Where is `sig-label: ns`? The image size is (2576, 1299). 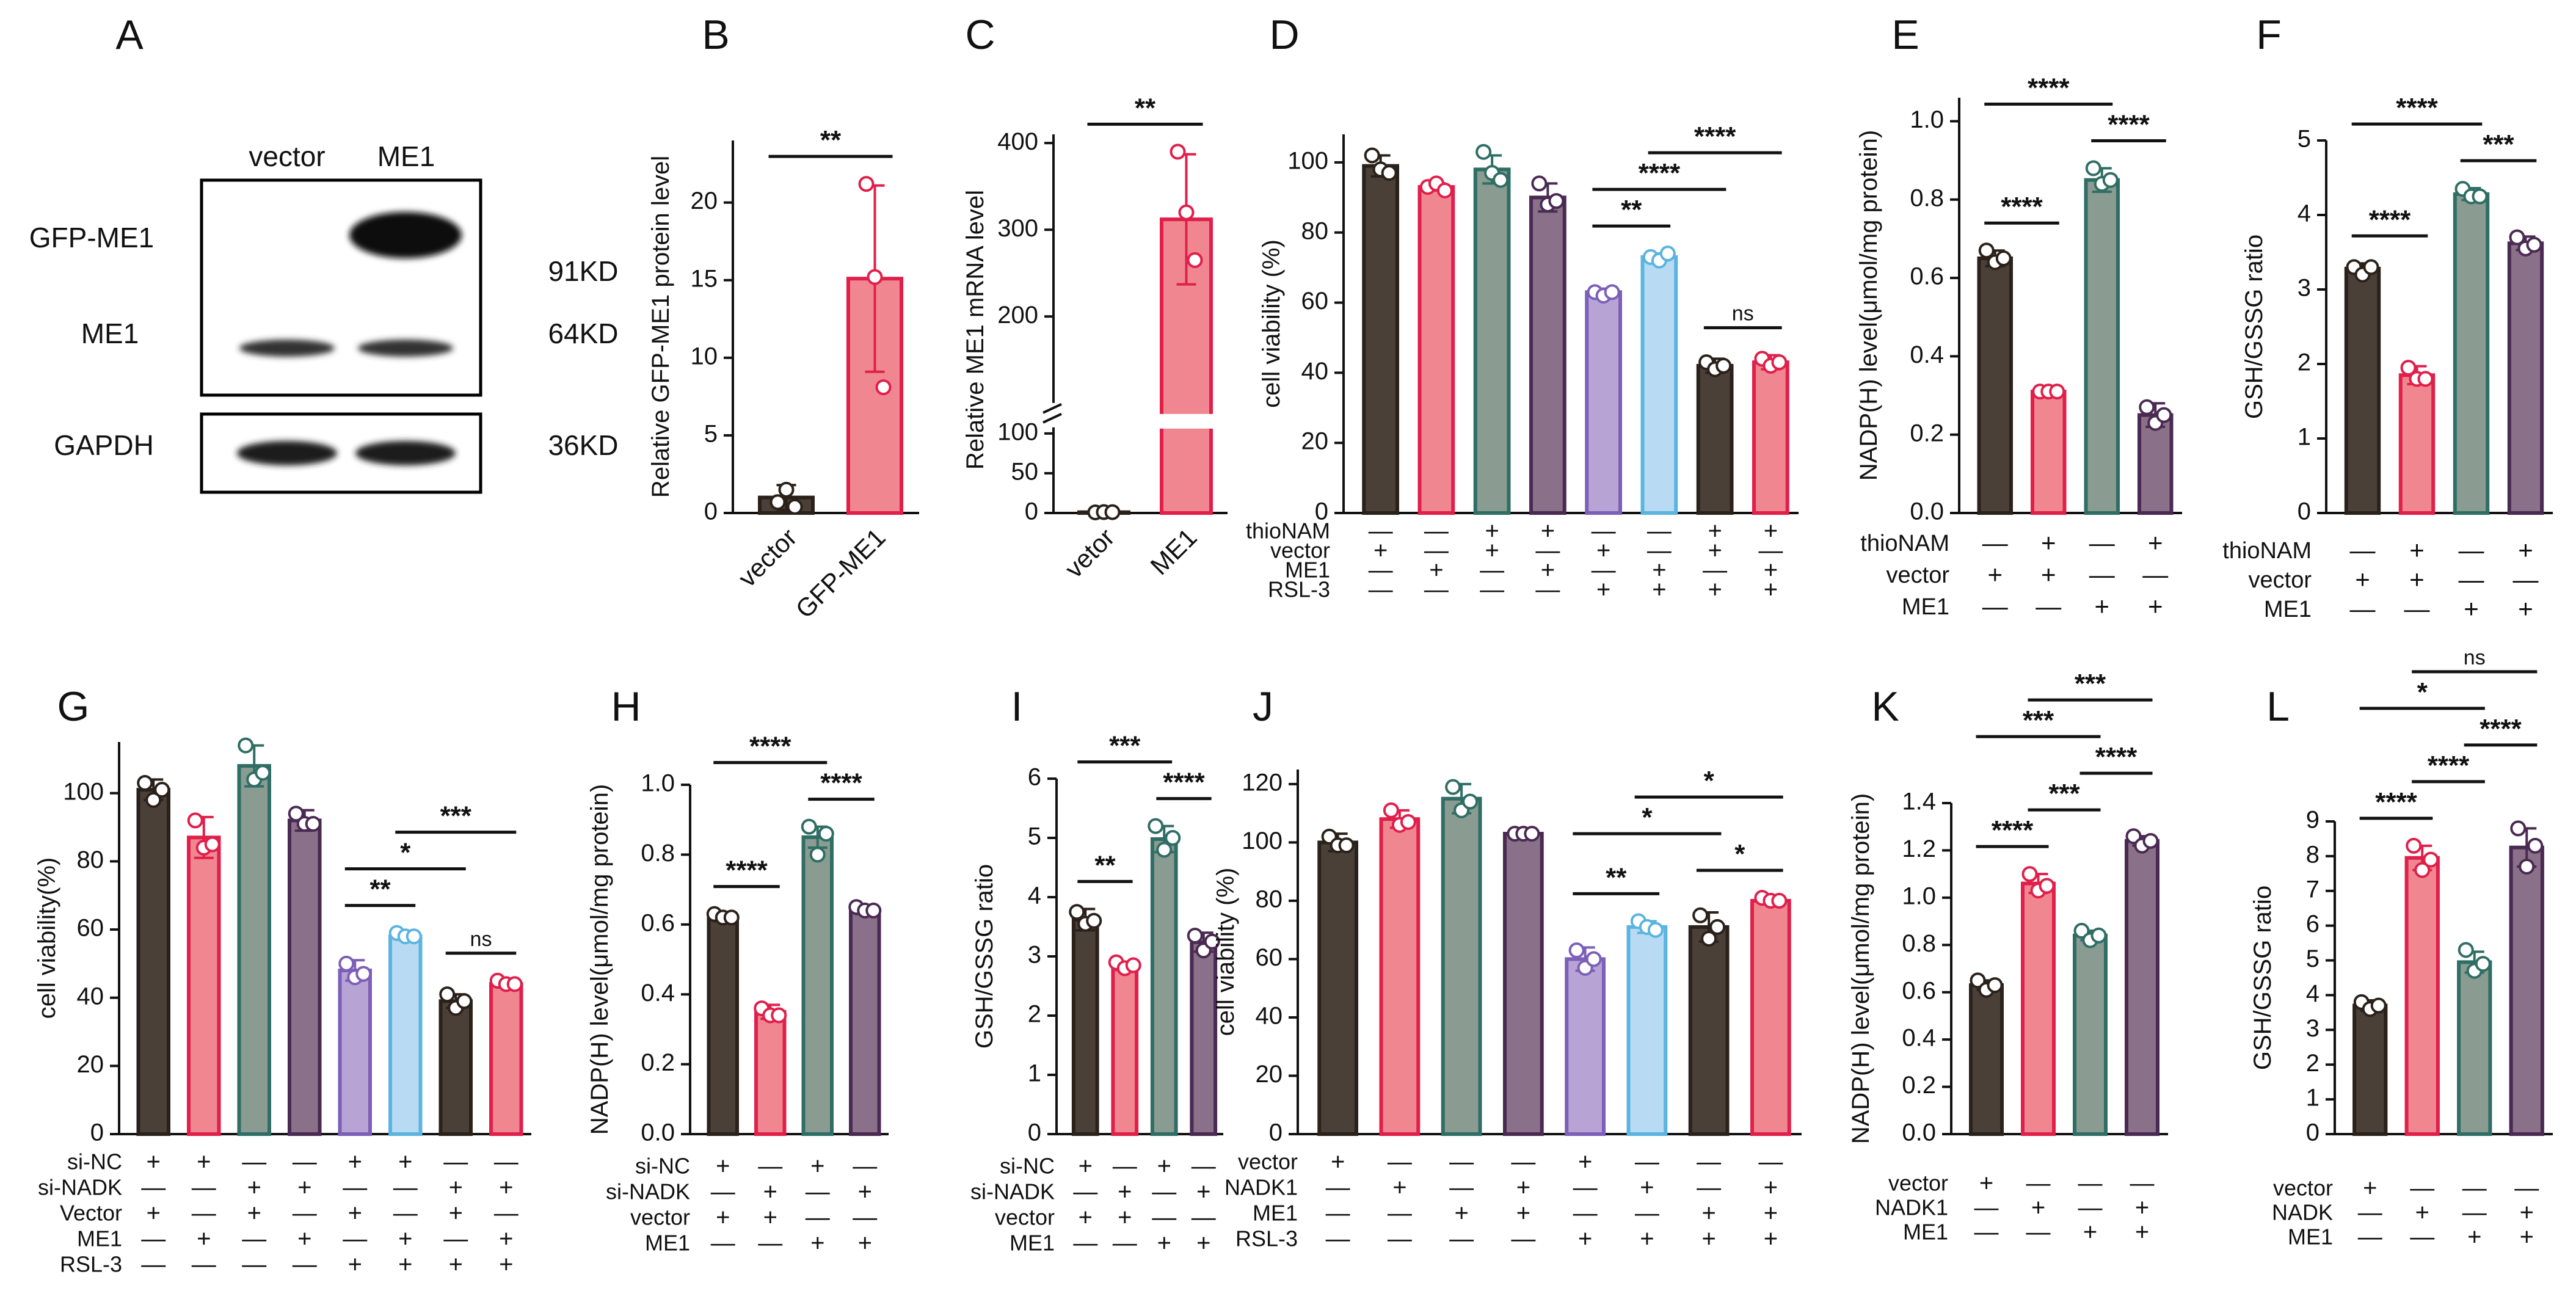
sig-label: ns is located at coordinates (2475, 657).